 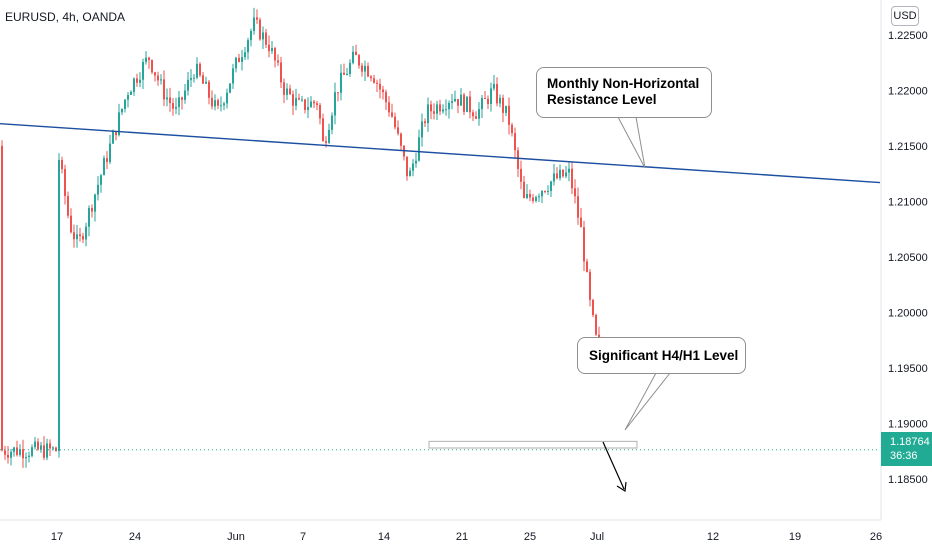 I want to click on time-tick-label: 25, so click(x=530, y=537).